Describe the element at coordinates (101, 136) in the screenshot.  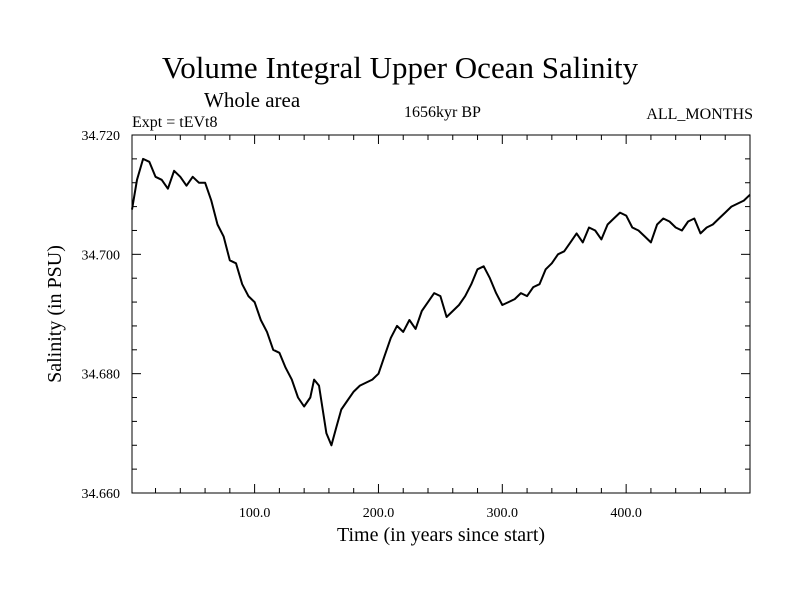
I see `y-tick-label: 34.720` at that location.